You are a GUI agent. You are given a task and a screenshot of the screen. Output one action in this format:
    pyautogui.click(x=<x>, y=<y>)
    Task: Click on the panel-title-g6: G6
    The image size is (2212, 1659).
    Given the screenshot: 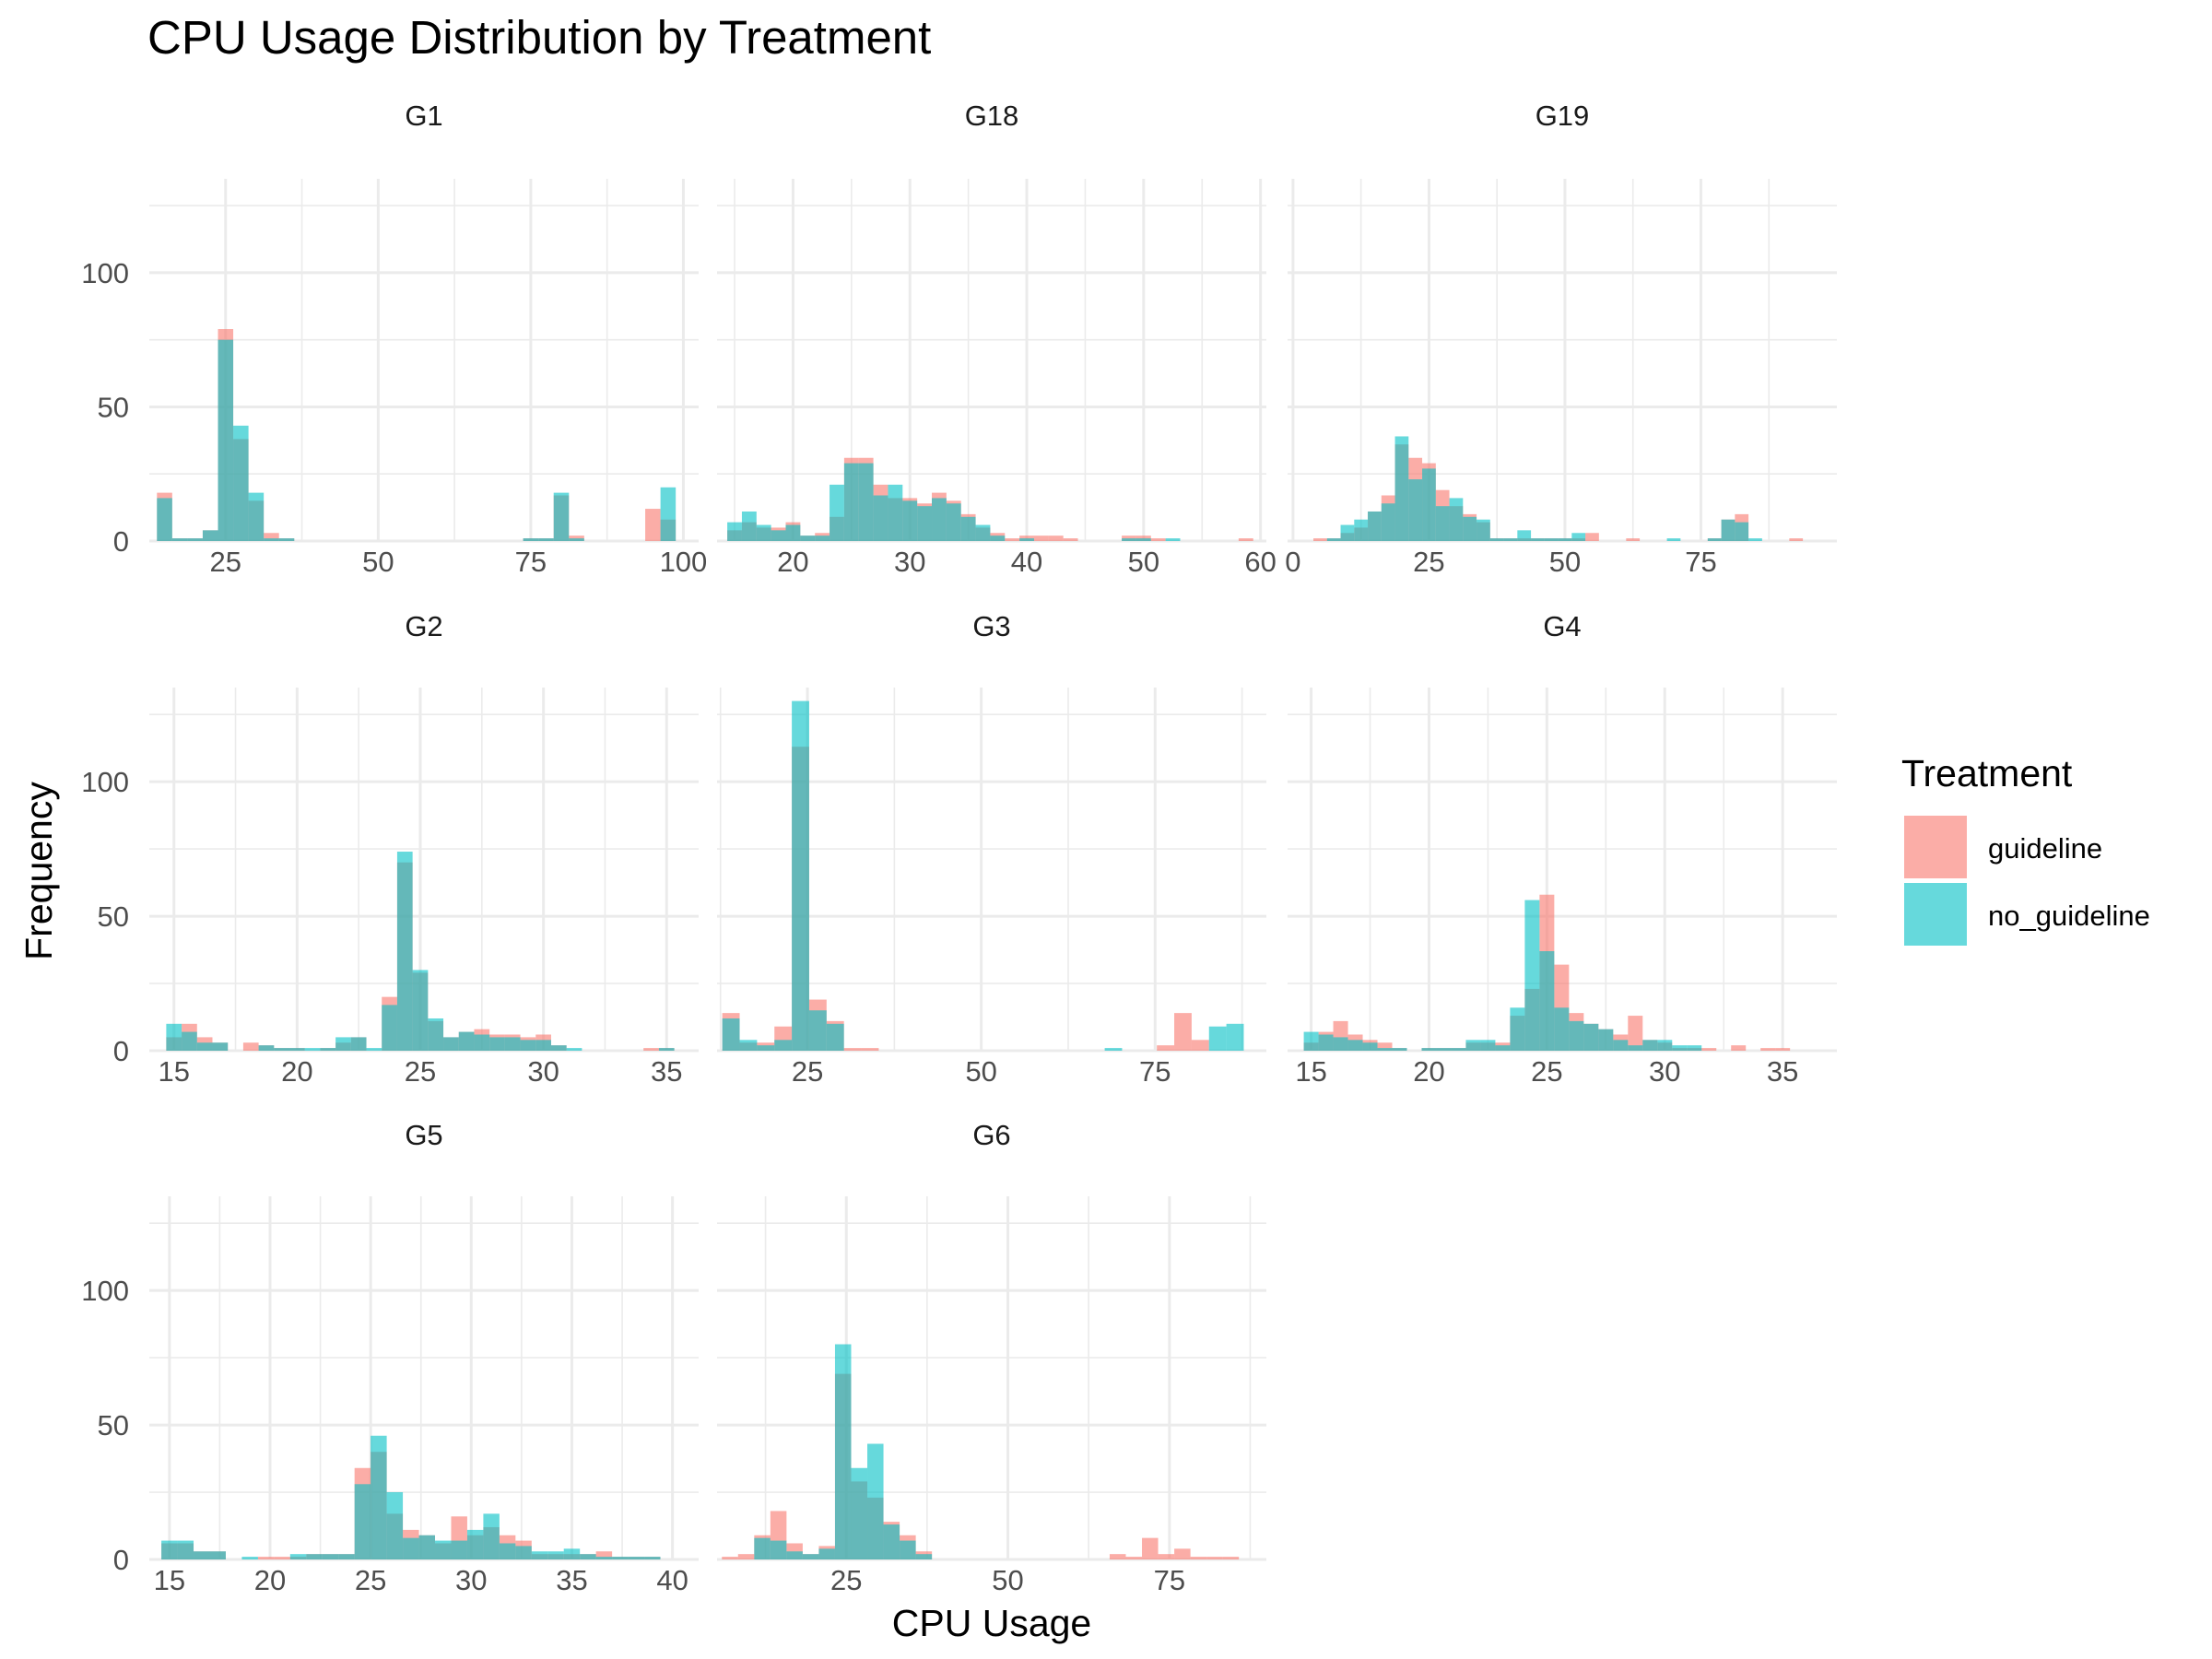 What is the action you would take?
    pyautogui.click(x=991, y=1135)
    